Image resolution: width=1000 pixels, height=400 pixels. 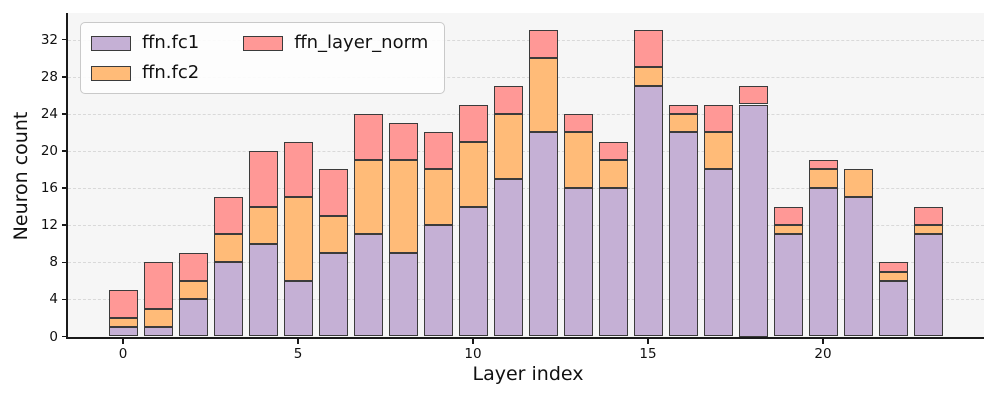 I want to click on bar-segment-ffn.fc2-layer-15, so click(x=648, y=76).